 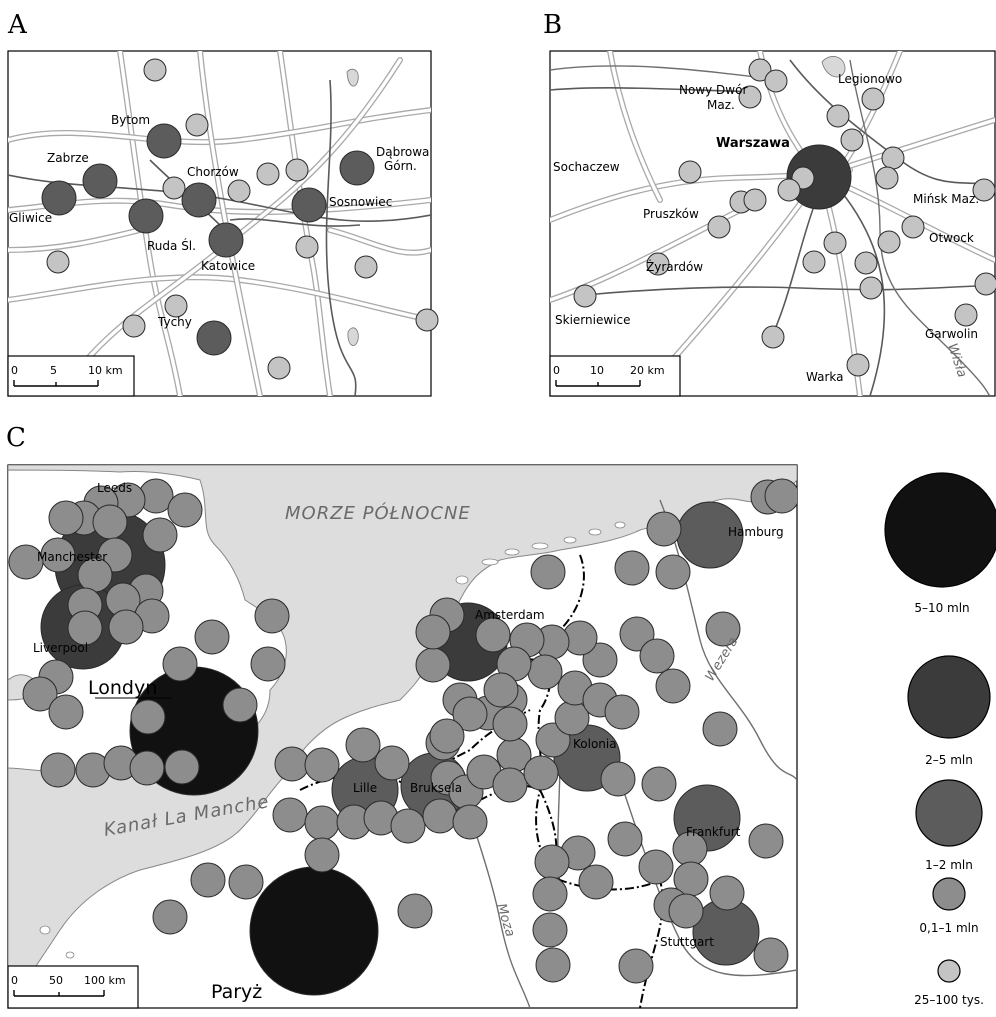 I want to click on panel-a-rails, so click(x=219, y=237).